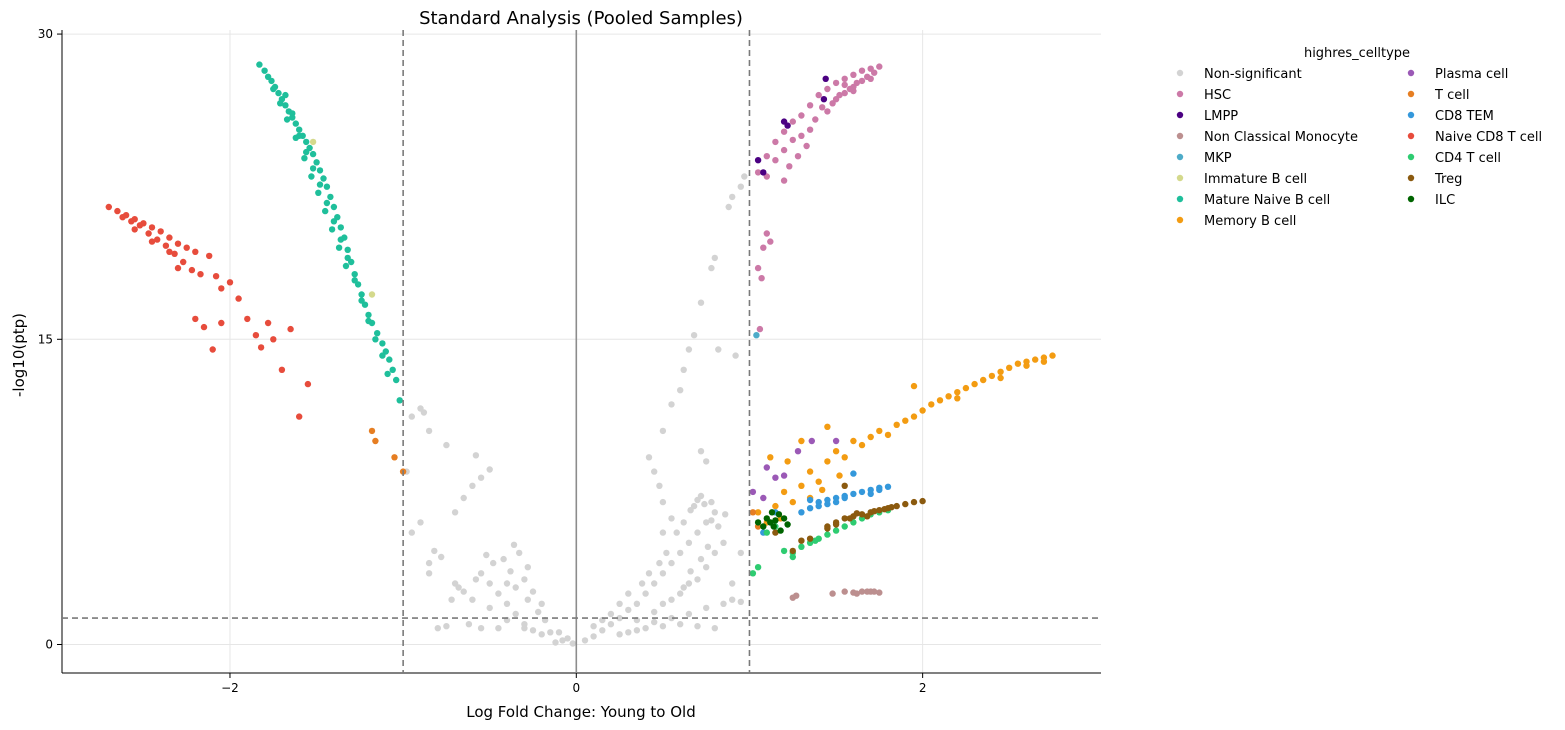 This screenshot has width=1565, height=730. What do you see at coordinates (1471, 74) in the screenshot?
I see `legend-label: Plasma cell` at bounding box center [1471, 74].